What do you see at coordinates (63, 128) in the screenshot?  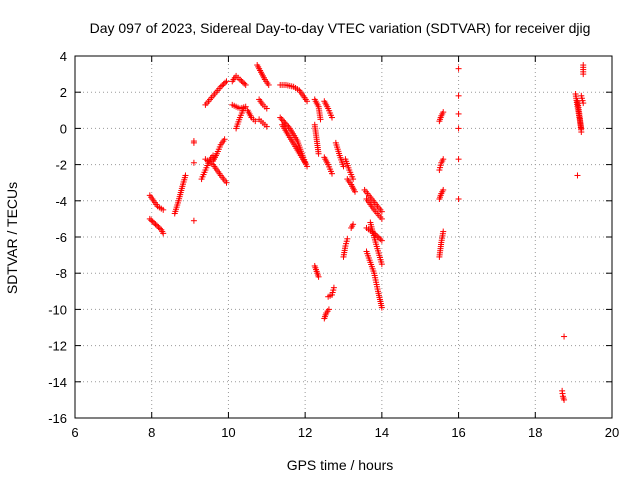 I see `y-tick-label: 0` at bounding box center [63, 128].